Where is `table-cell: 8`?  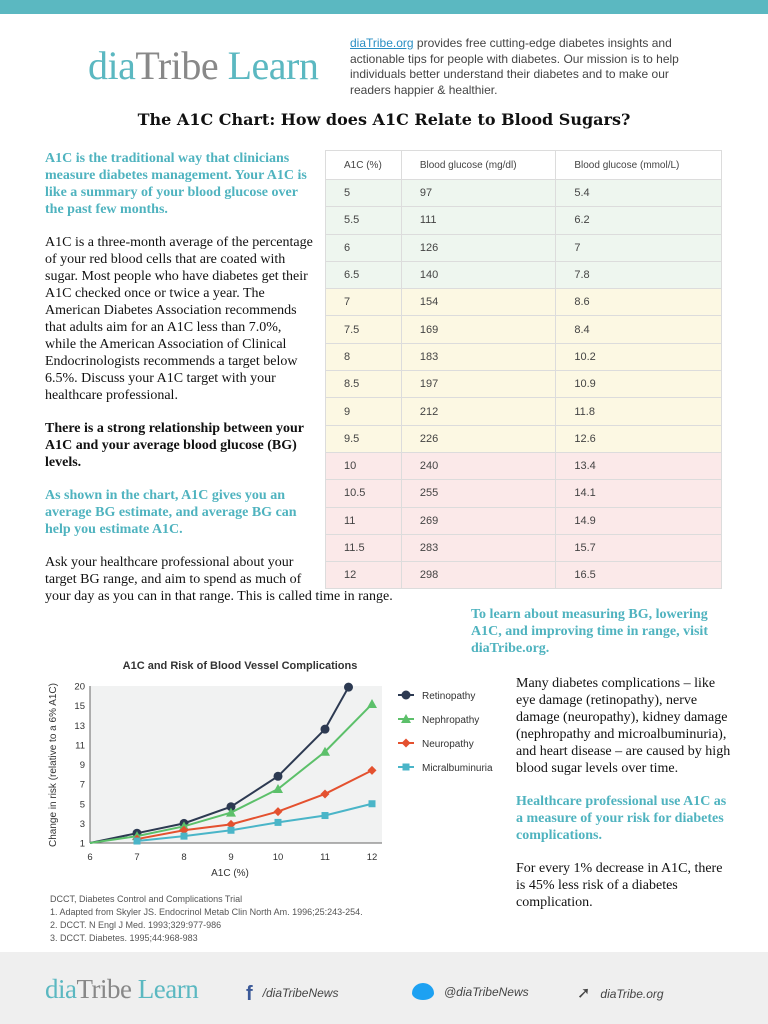
table-cell: 8 is located at coordinates (363, 357).